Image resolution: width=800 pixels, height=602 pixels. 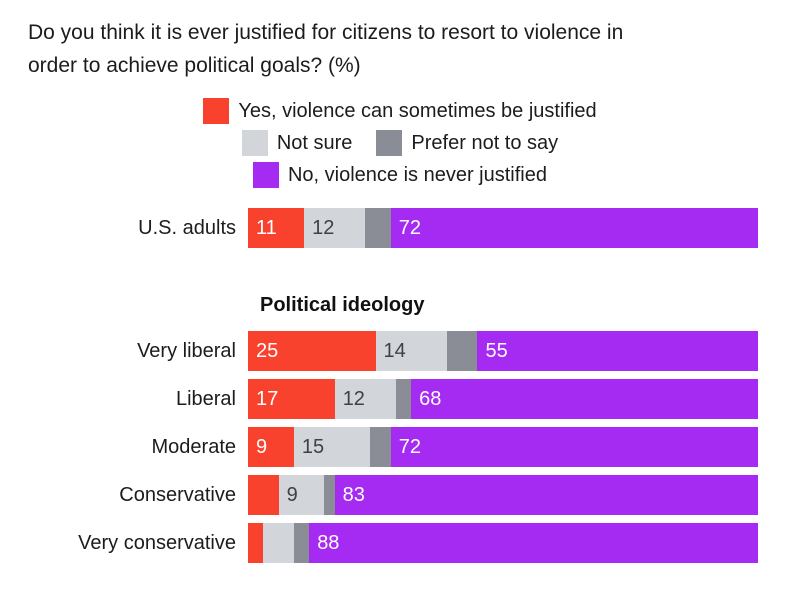 I want to click on bar-row: Moderate 9 15 72, so click(x=400, y=447).